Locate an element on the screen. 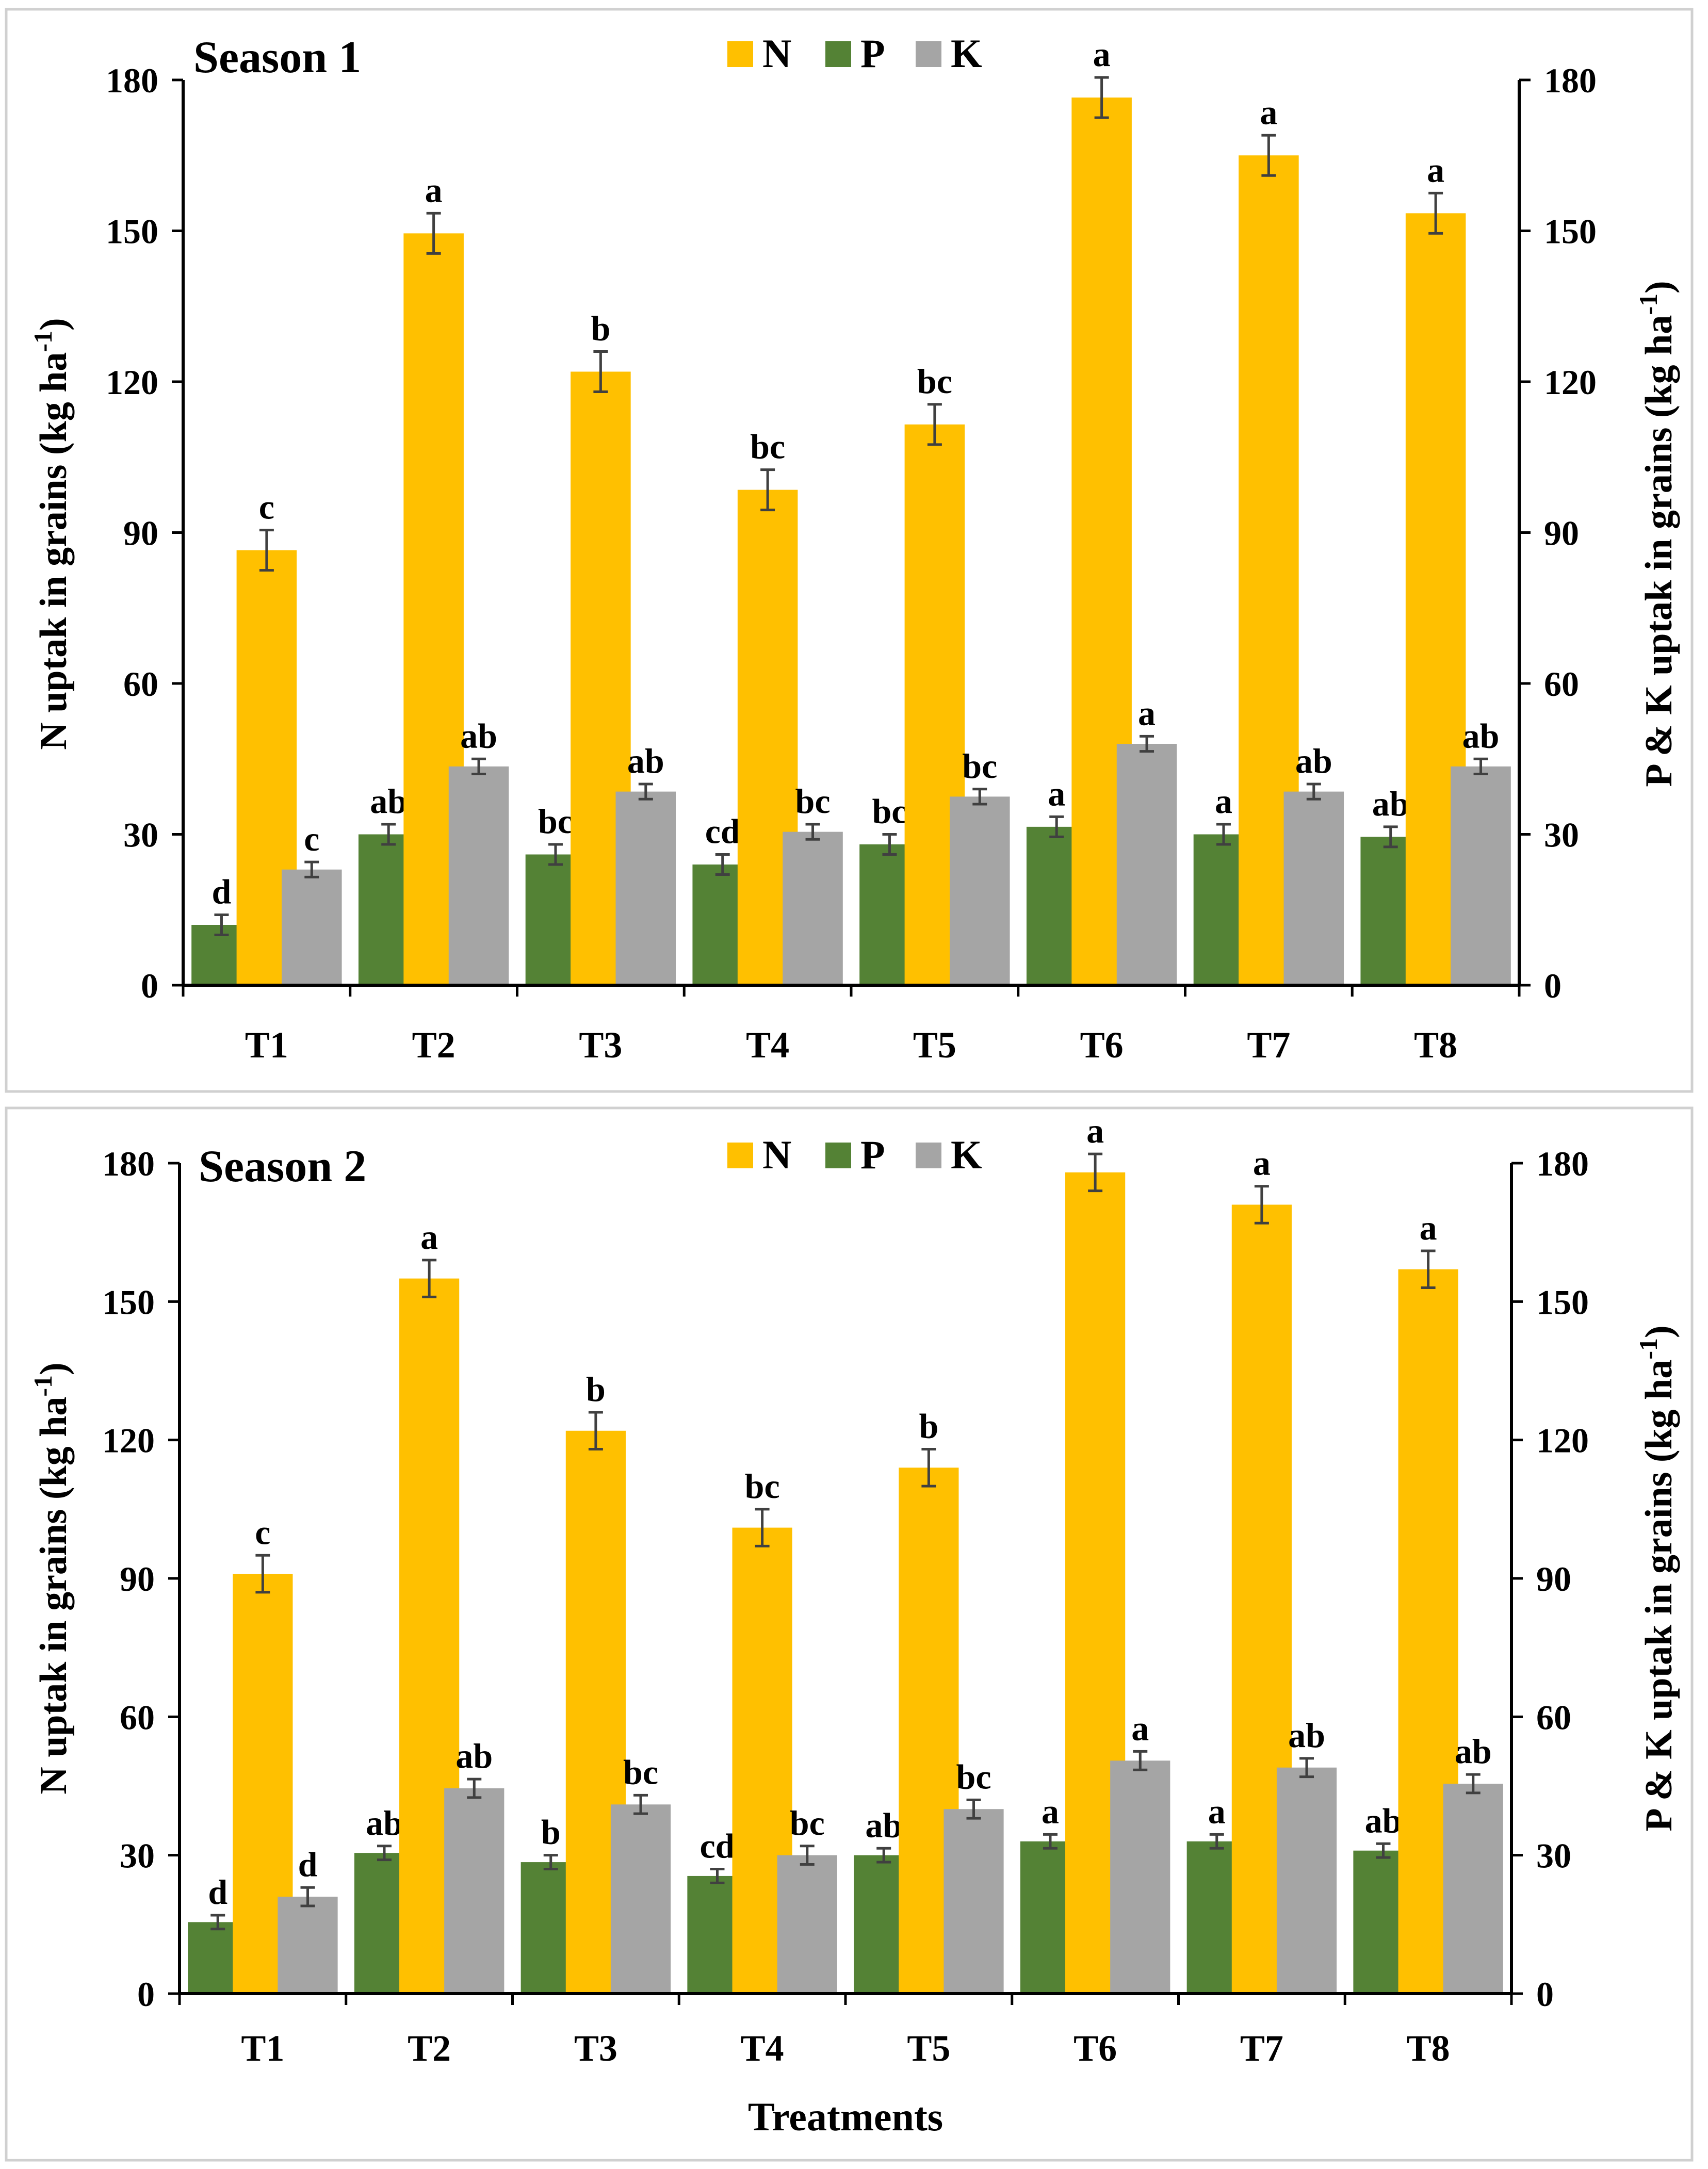  y-axis-label-left-close: ) is located at coordinates (53, 1368).